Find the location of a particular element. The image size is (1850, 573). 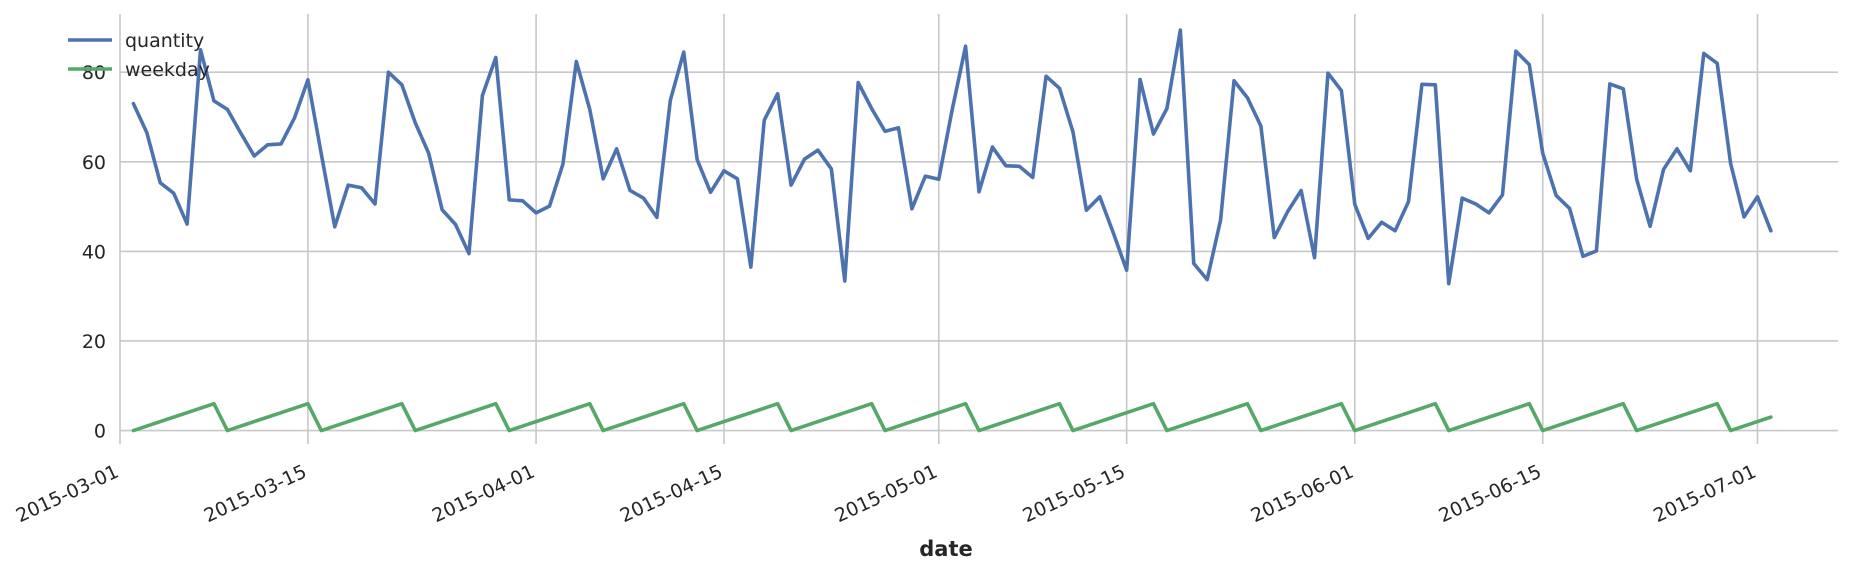

x-tick-label: 2015-06-01 is located at coordinates (1302, 494).